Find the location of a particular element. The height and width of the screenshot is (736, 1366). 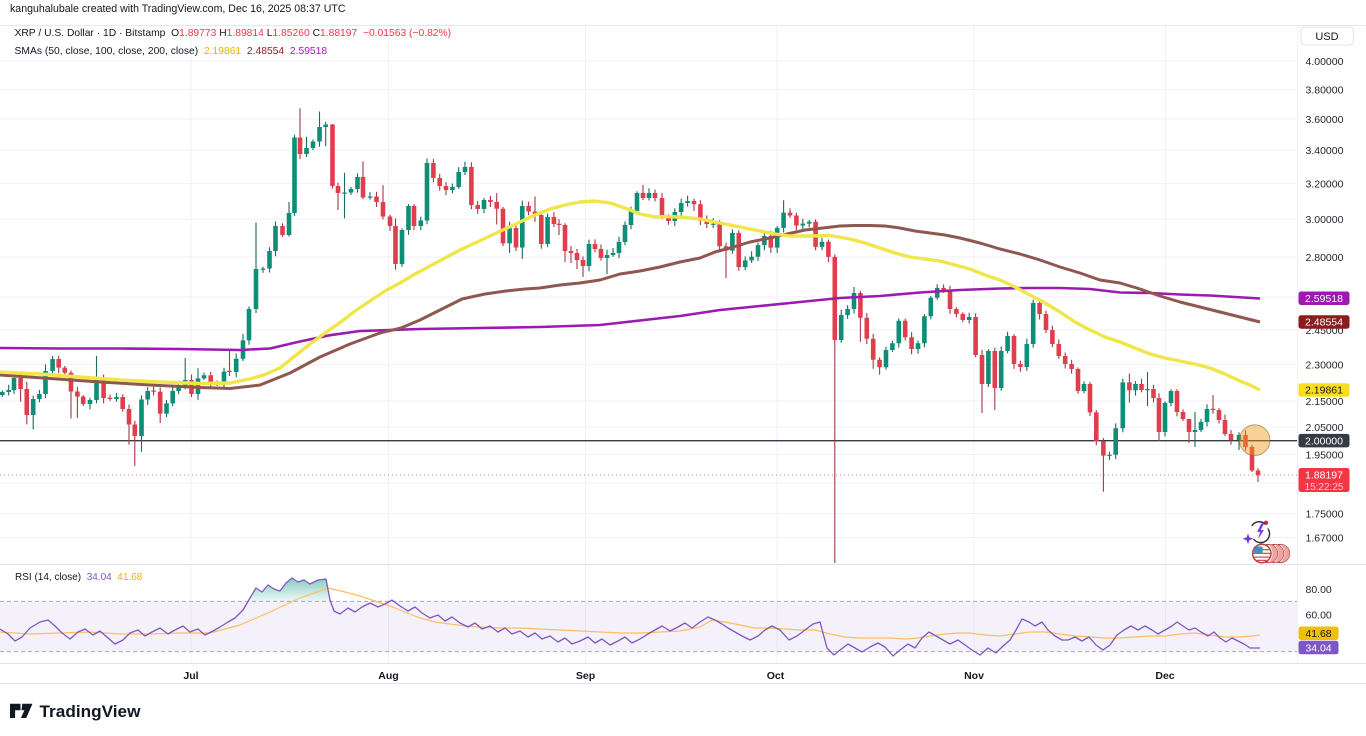

svg-text: 41.68 is located at coordinates (1318, 634).